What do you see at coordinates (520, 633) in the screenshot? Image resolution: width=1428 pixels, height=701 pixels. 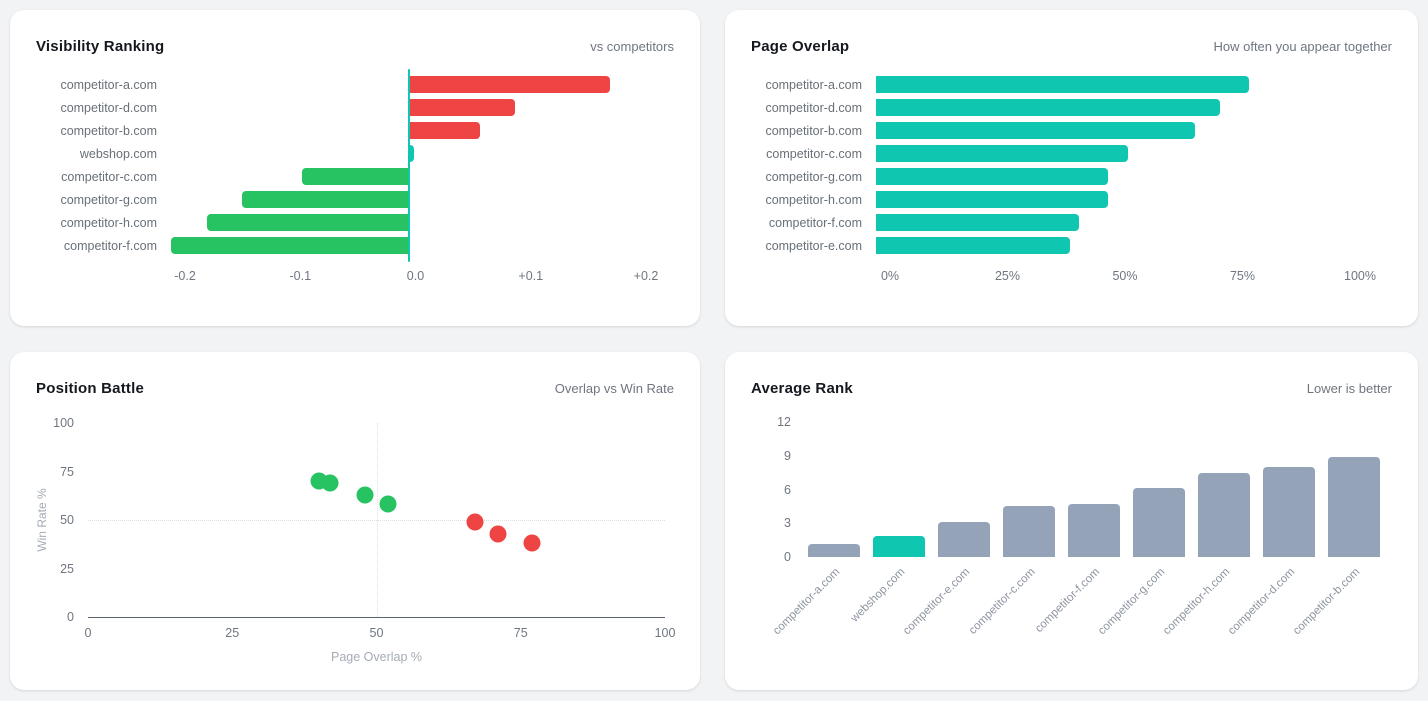 I see `x-tick-label: 75` at bounding box center [520, 633].